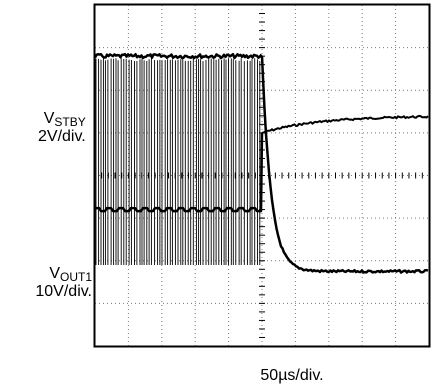 The width and height of the screenshot is (433, 388). What do you see at coordinates (49, 118) in the screenshot?
I see `vstby-label-base: V` at bounding box center [49, 118].